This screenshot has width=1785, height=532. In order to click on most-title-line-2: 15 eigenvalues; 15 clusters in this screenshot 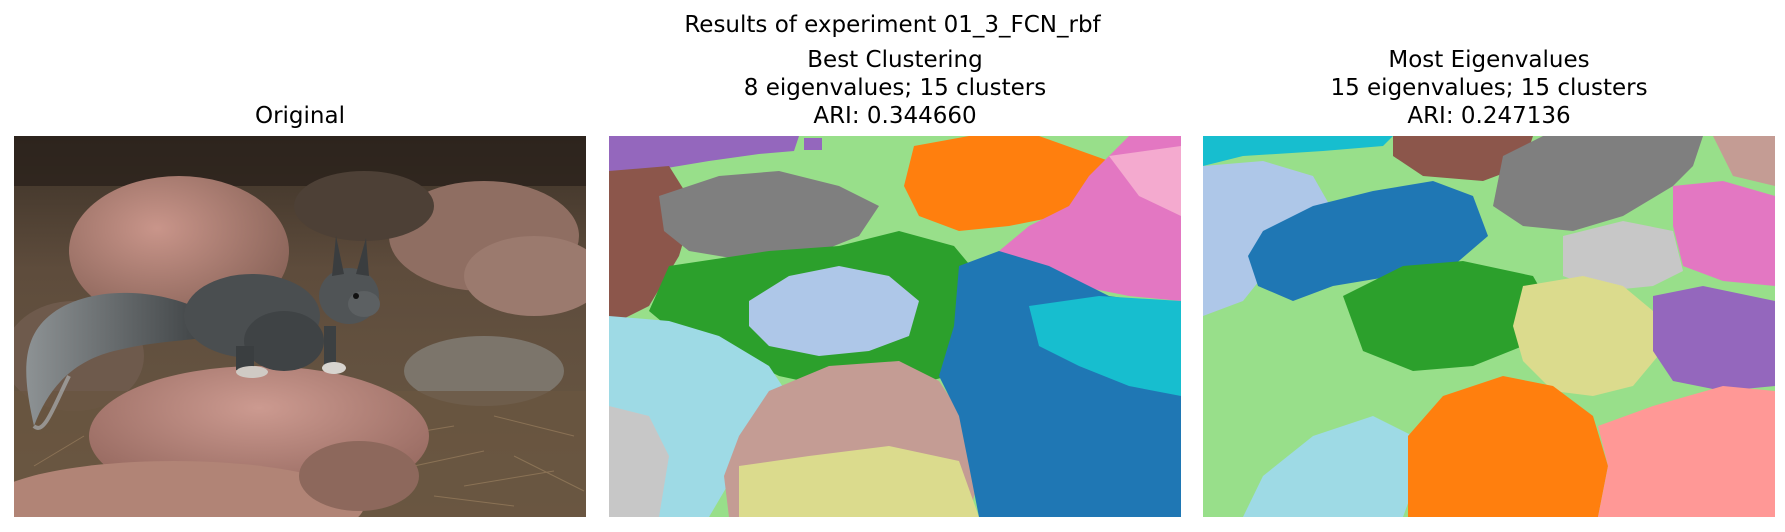, I will do `click(1489, 88)`.